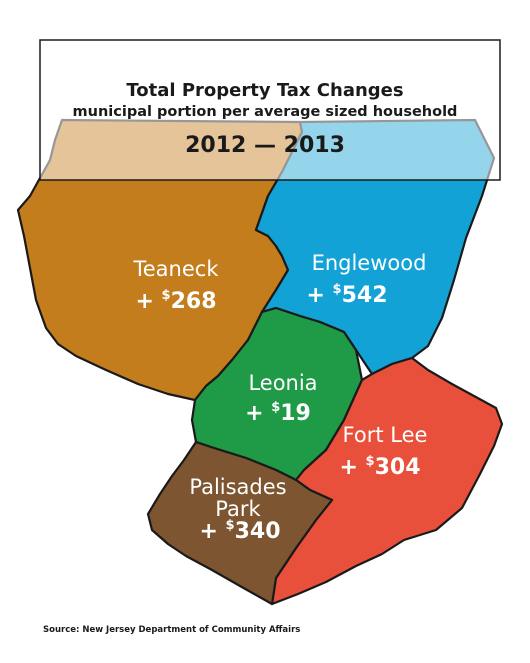  Describe the element at coordinates (175, 301) in the screenshot. I see `teaneck-value-label: + $268` at that location.